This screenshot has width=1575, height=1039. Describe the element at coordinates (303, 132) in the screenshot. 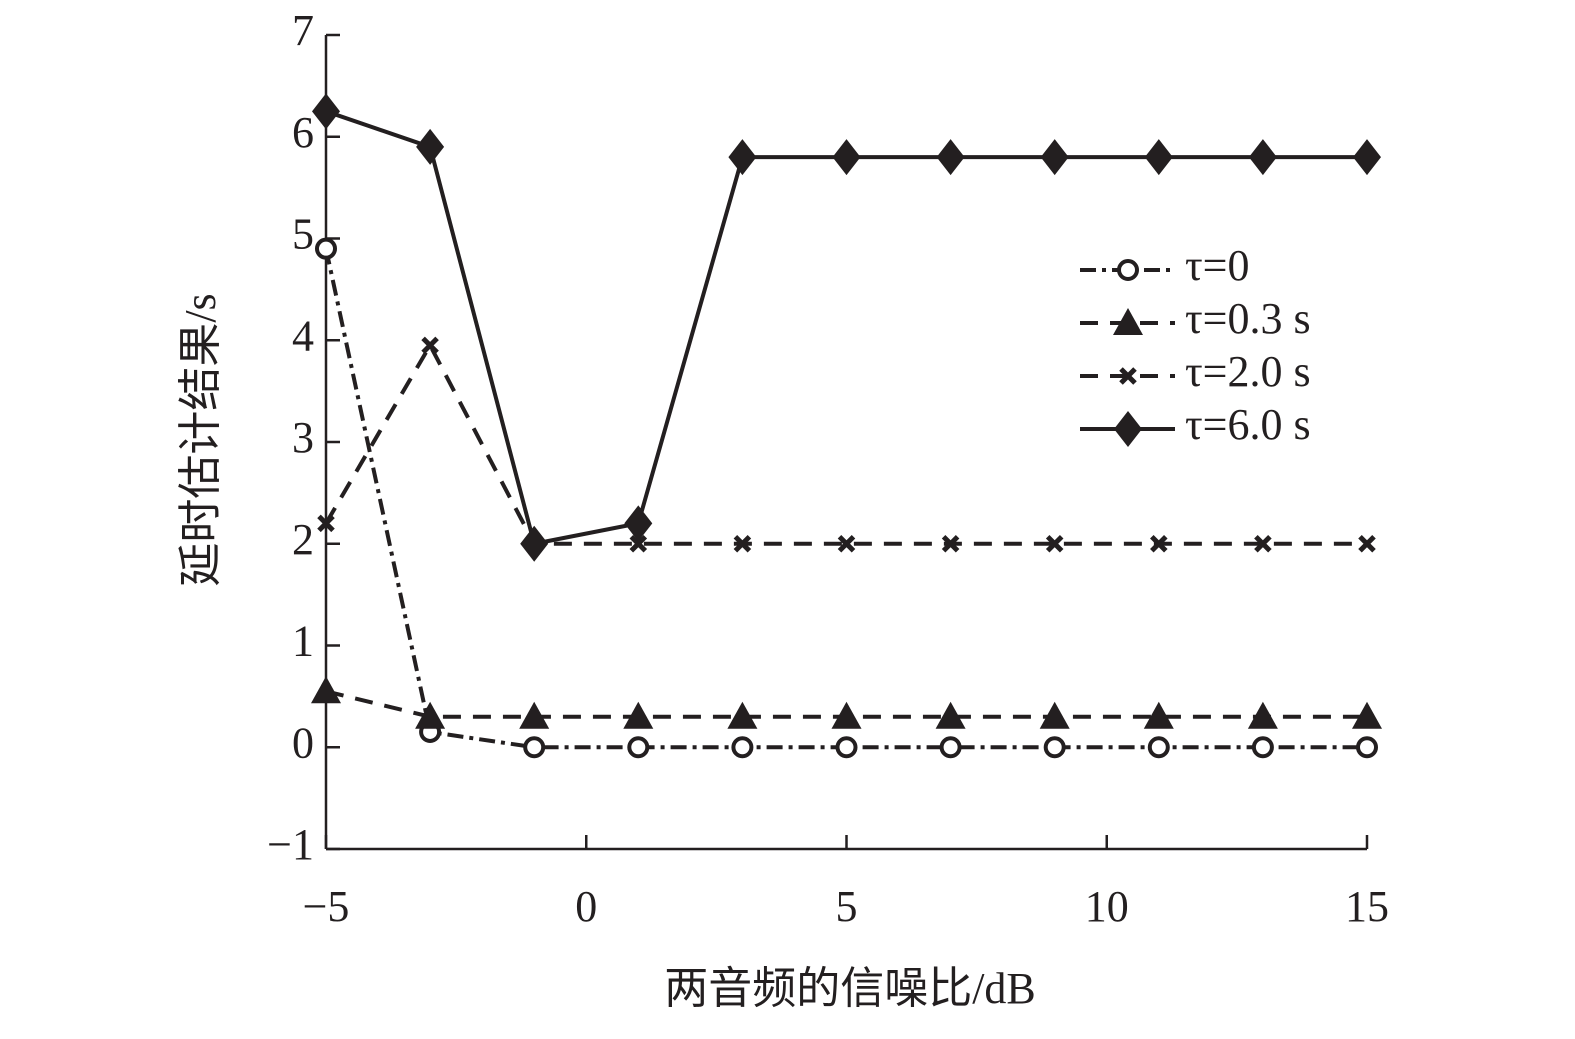

I see `y-tick-label: 6` at that location.